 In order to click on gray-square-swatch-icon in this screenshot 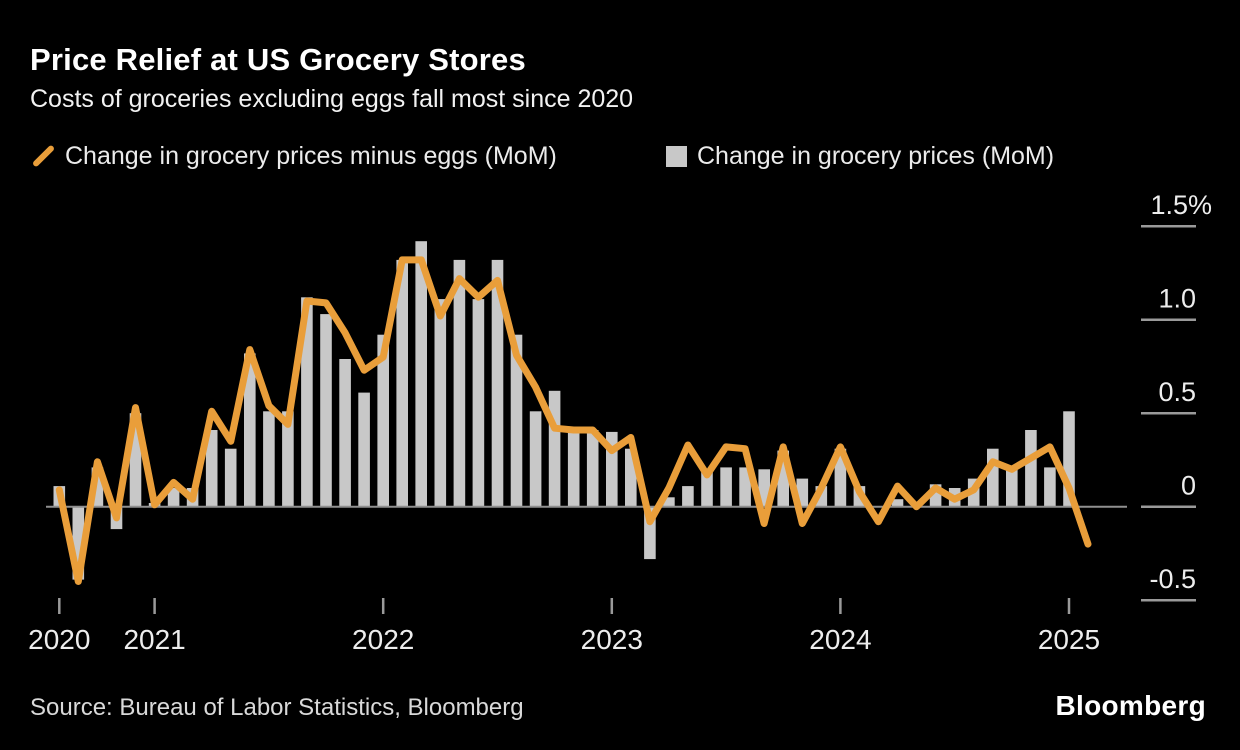, I will do `click(676, 156)`.